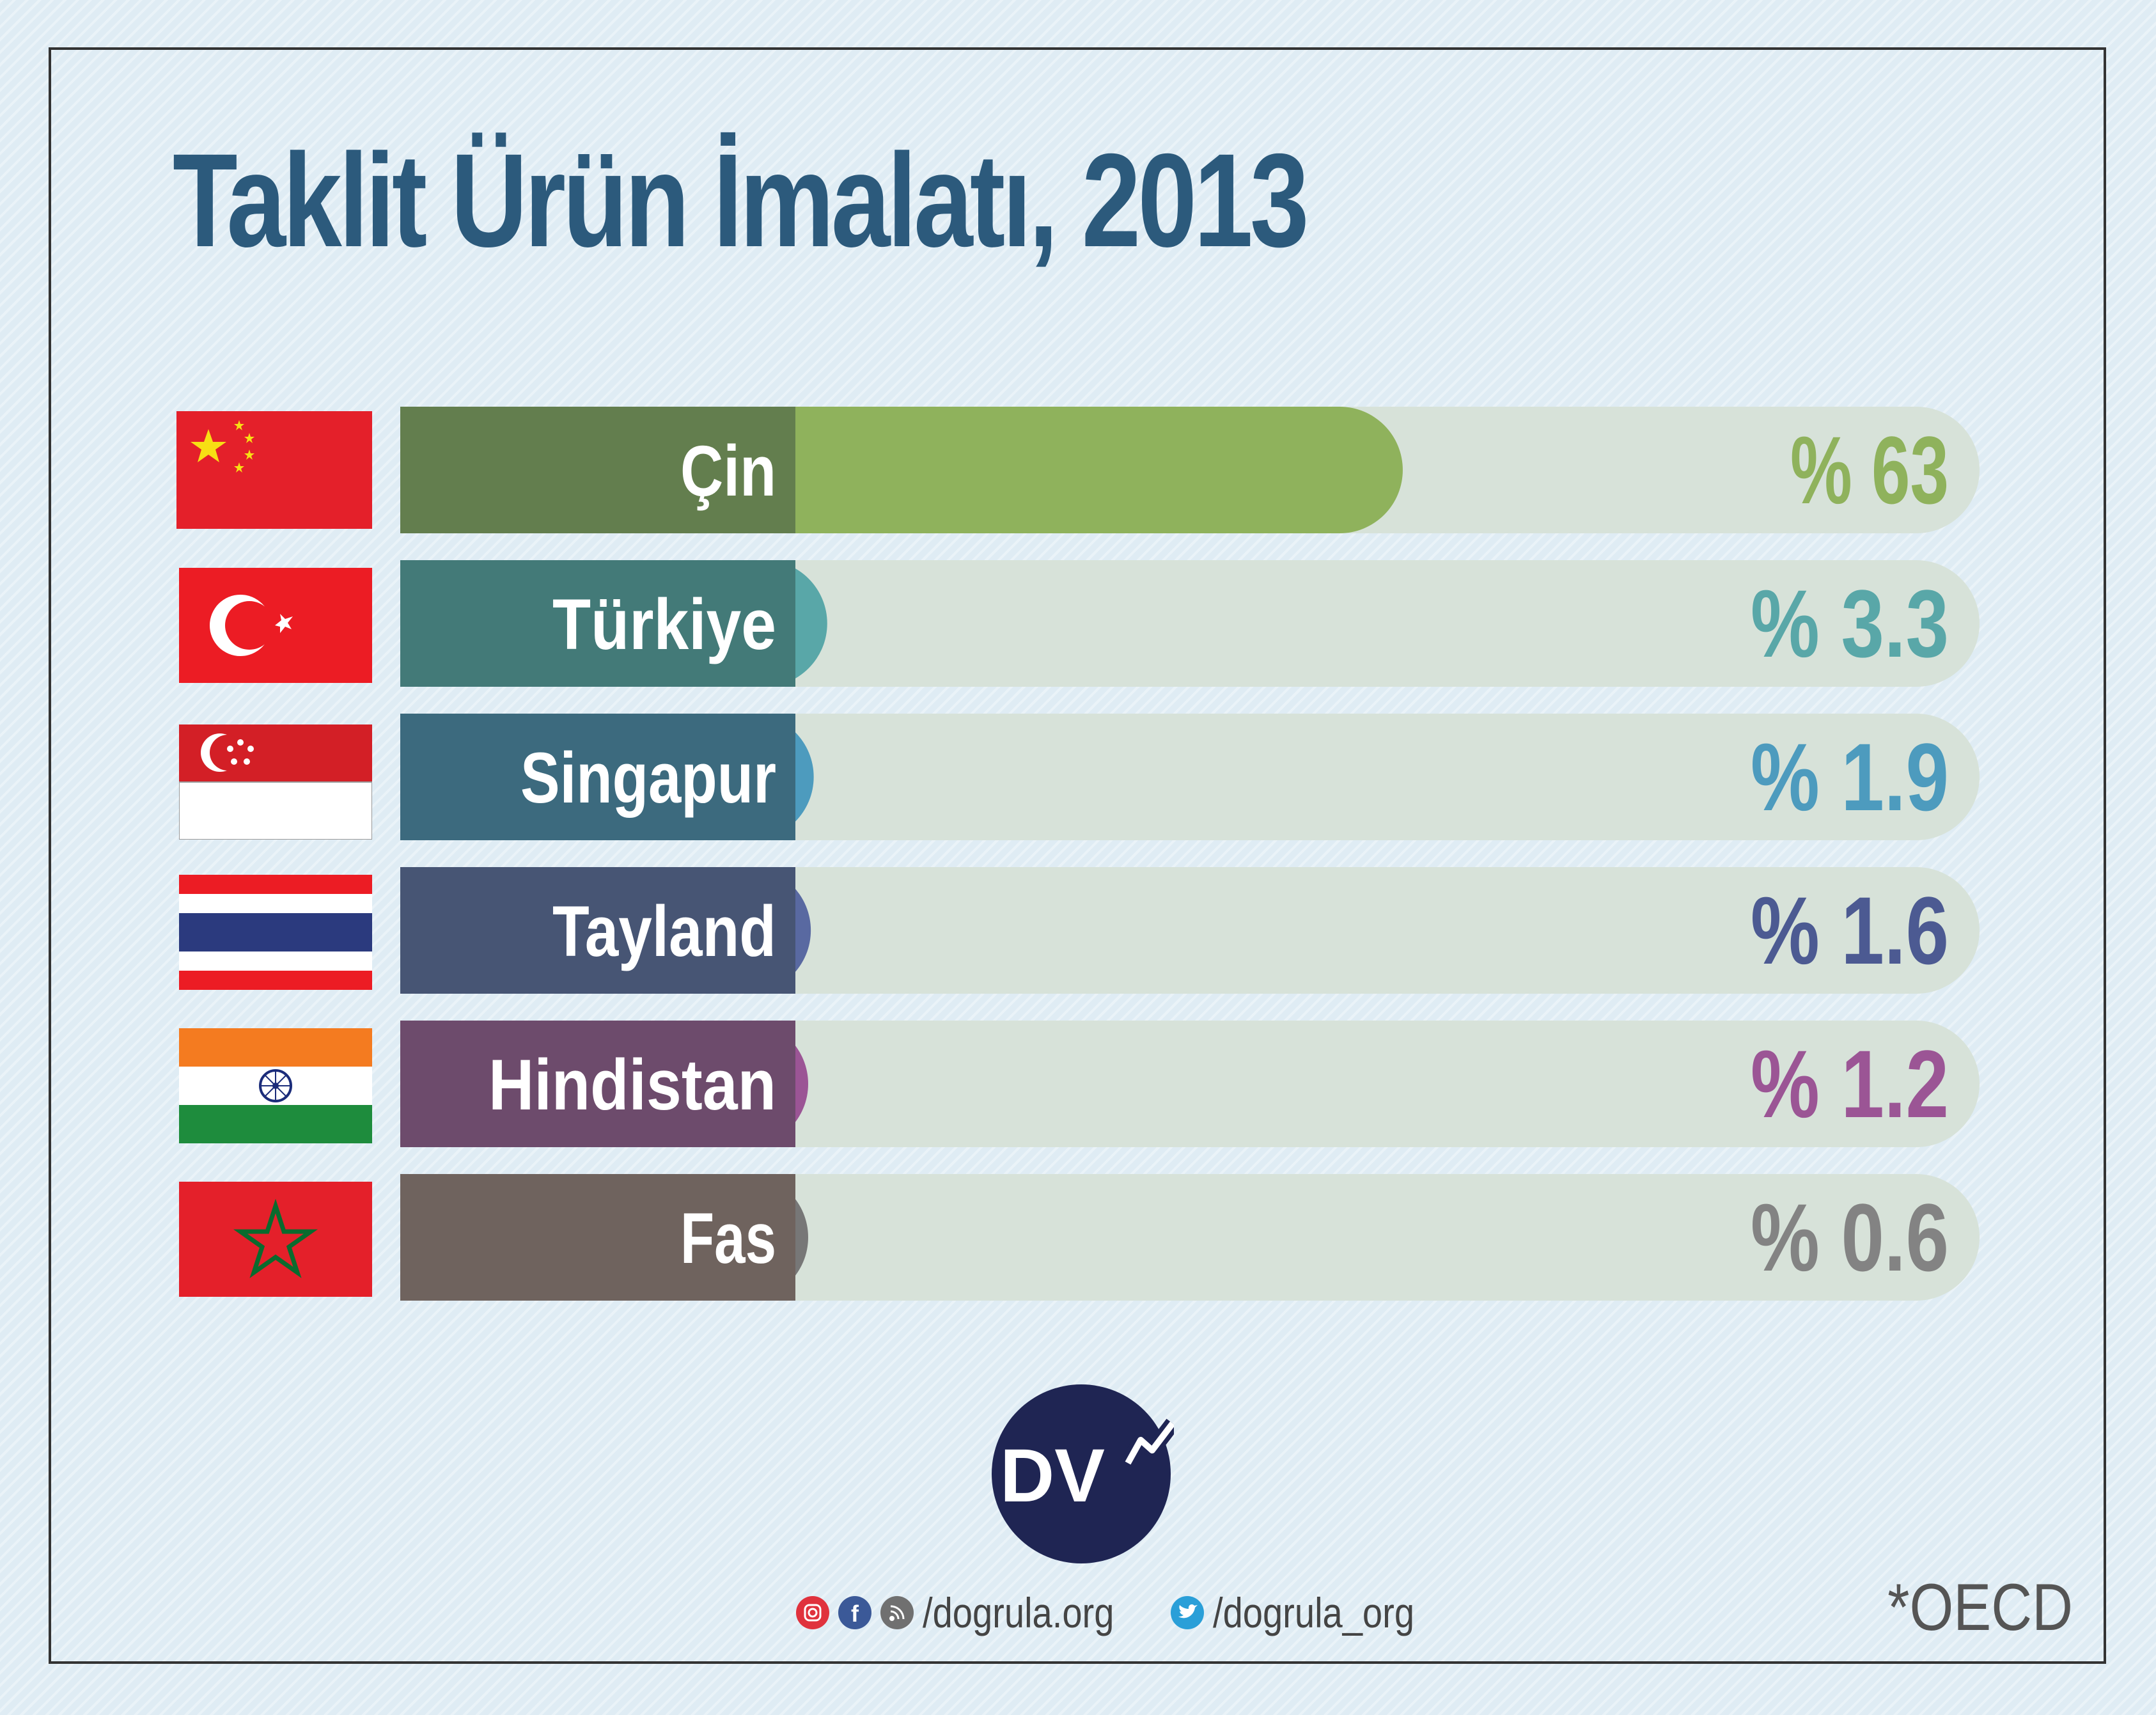 This screenshot has height=1715, width=2156. What do you see at coordinates (1980, 1607) in the screenshot?
I see `source-note: *OECD` at bounding box center [1980, 1607].